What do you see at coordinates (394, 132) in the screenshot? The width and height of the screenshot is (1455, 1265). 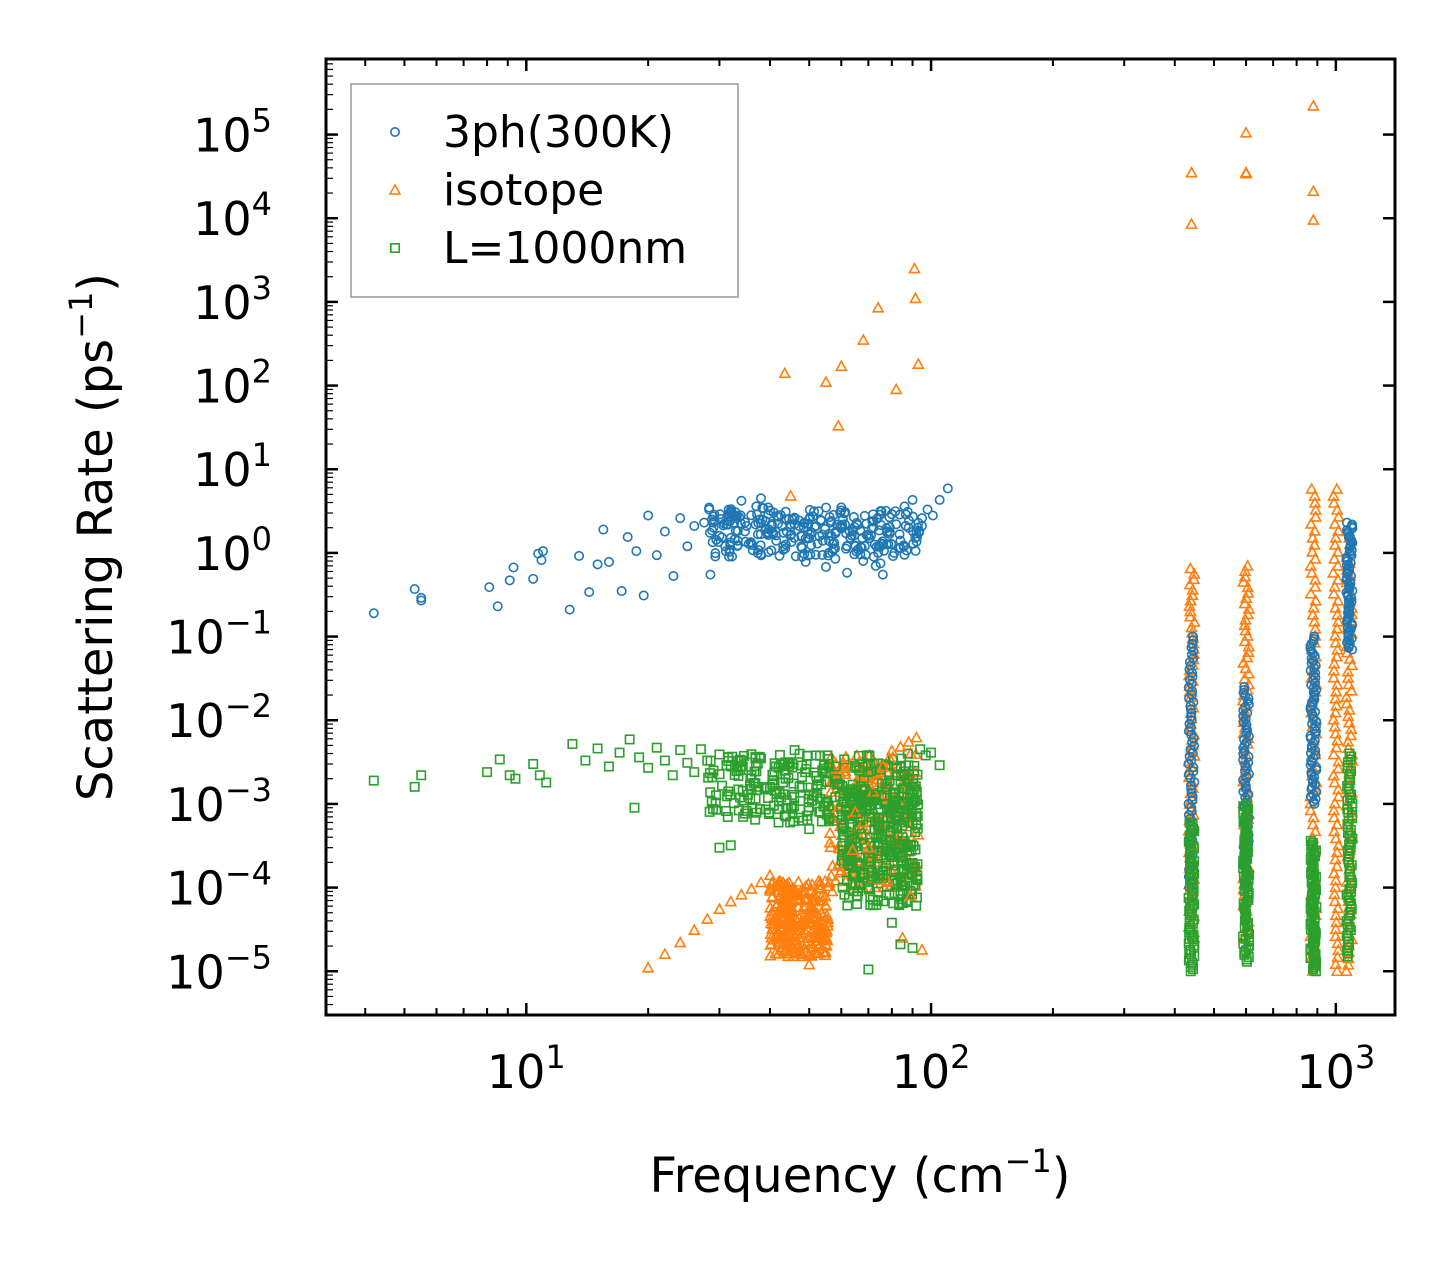 I see `legend-marker` at bounding box center [394, 132].